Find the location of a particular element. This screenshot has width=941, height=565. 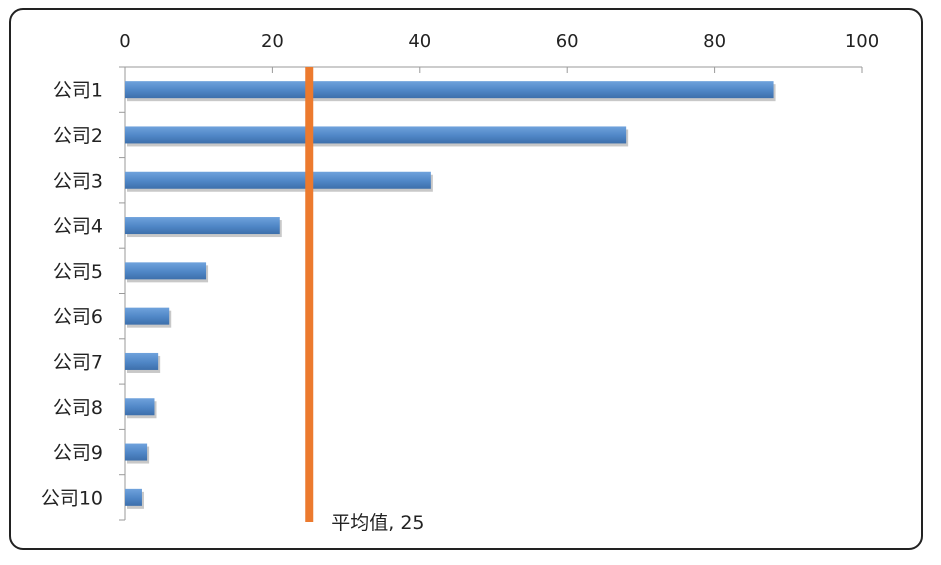

category-label: 公司2 is located at coordinates (78, 136).